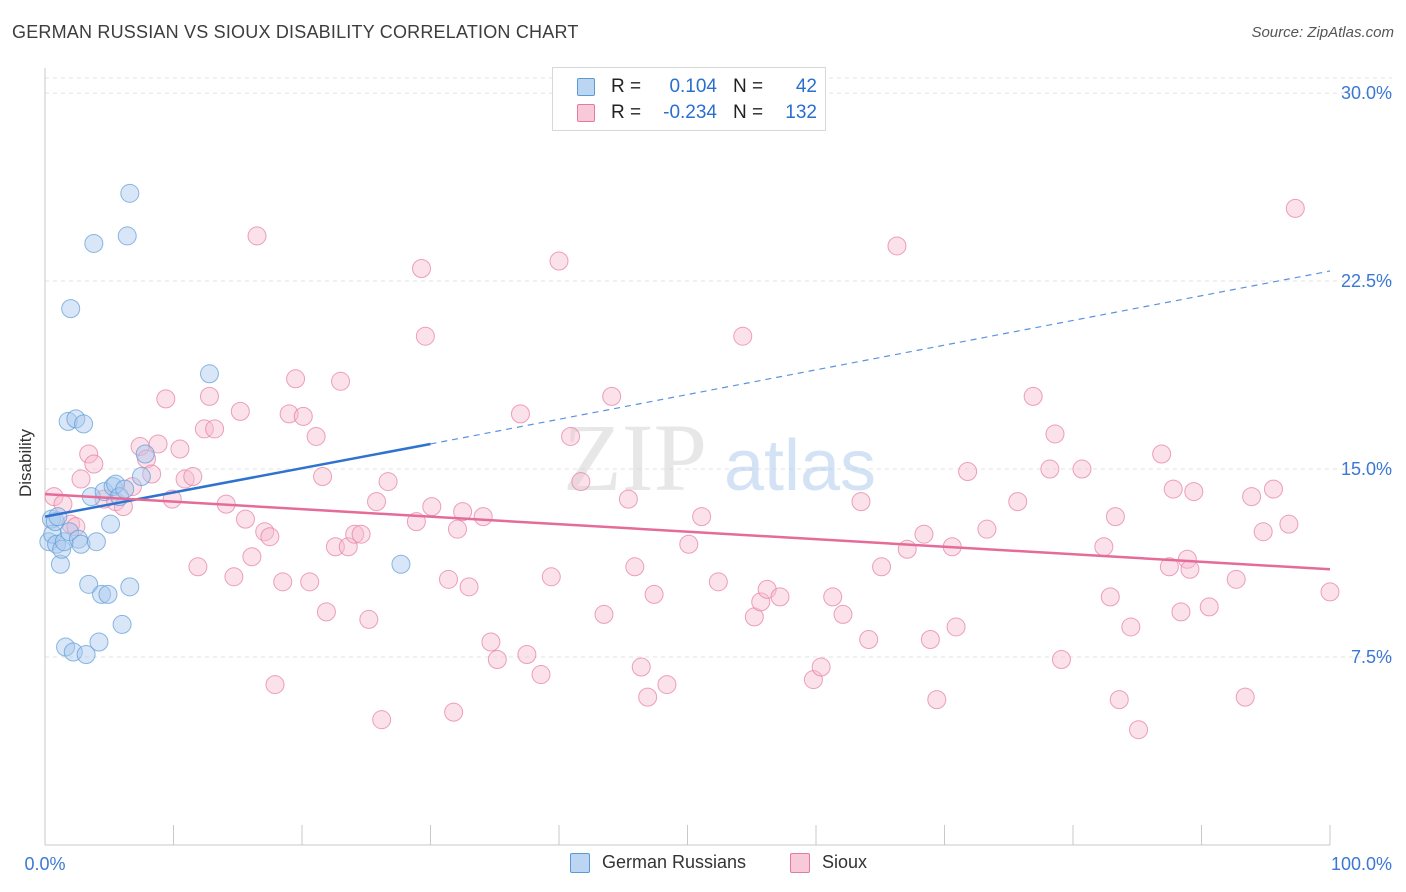  What do you see at coordinates (801, 112) in the screenshot?
I see `n-value: 132` at bounding box center [801, 112].